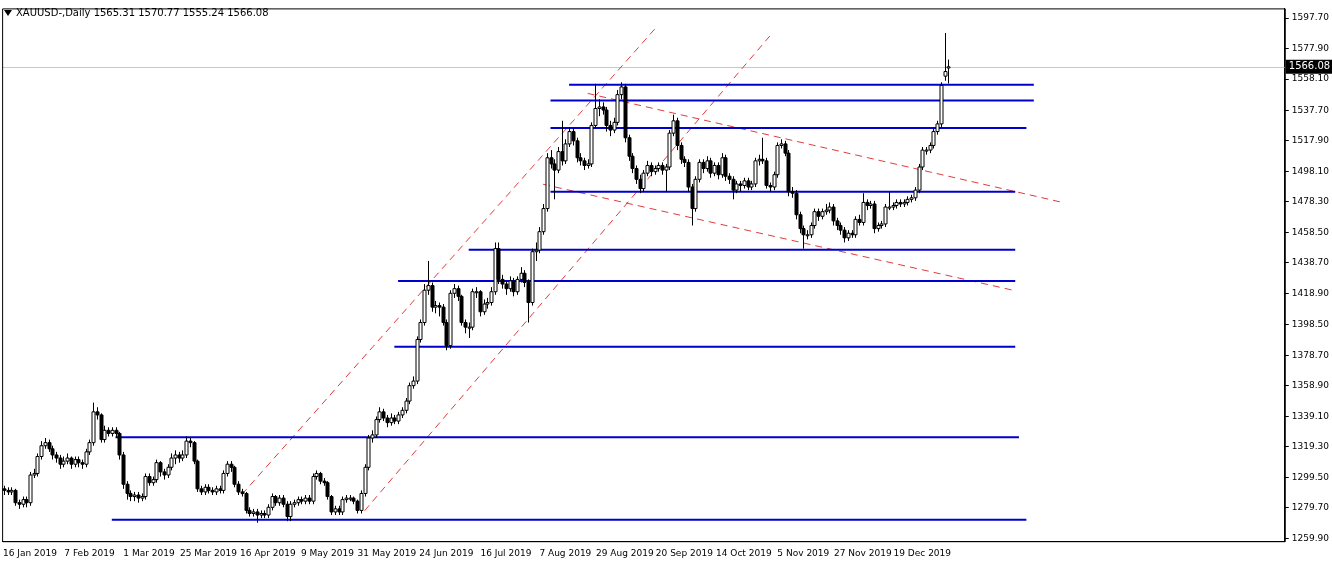  I want to click on y-tick-label: 1378.70, so click(1310, 354).